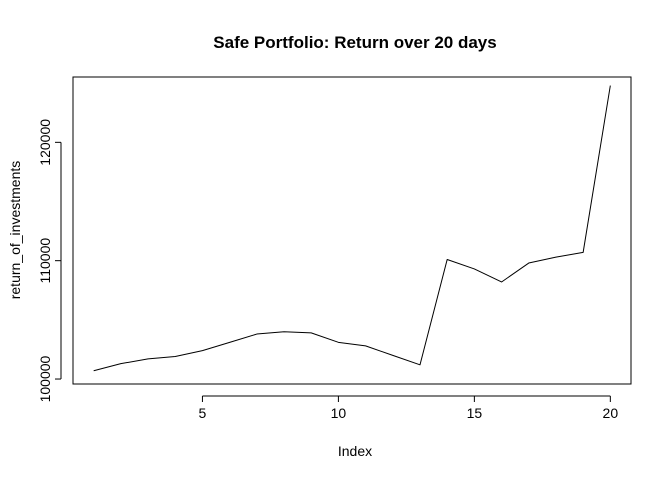  What do you see at coordinates (45, 142) in the screenshot?
I see `y-tick-label: 120000` at bounding box center [45, 142].